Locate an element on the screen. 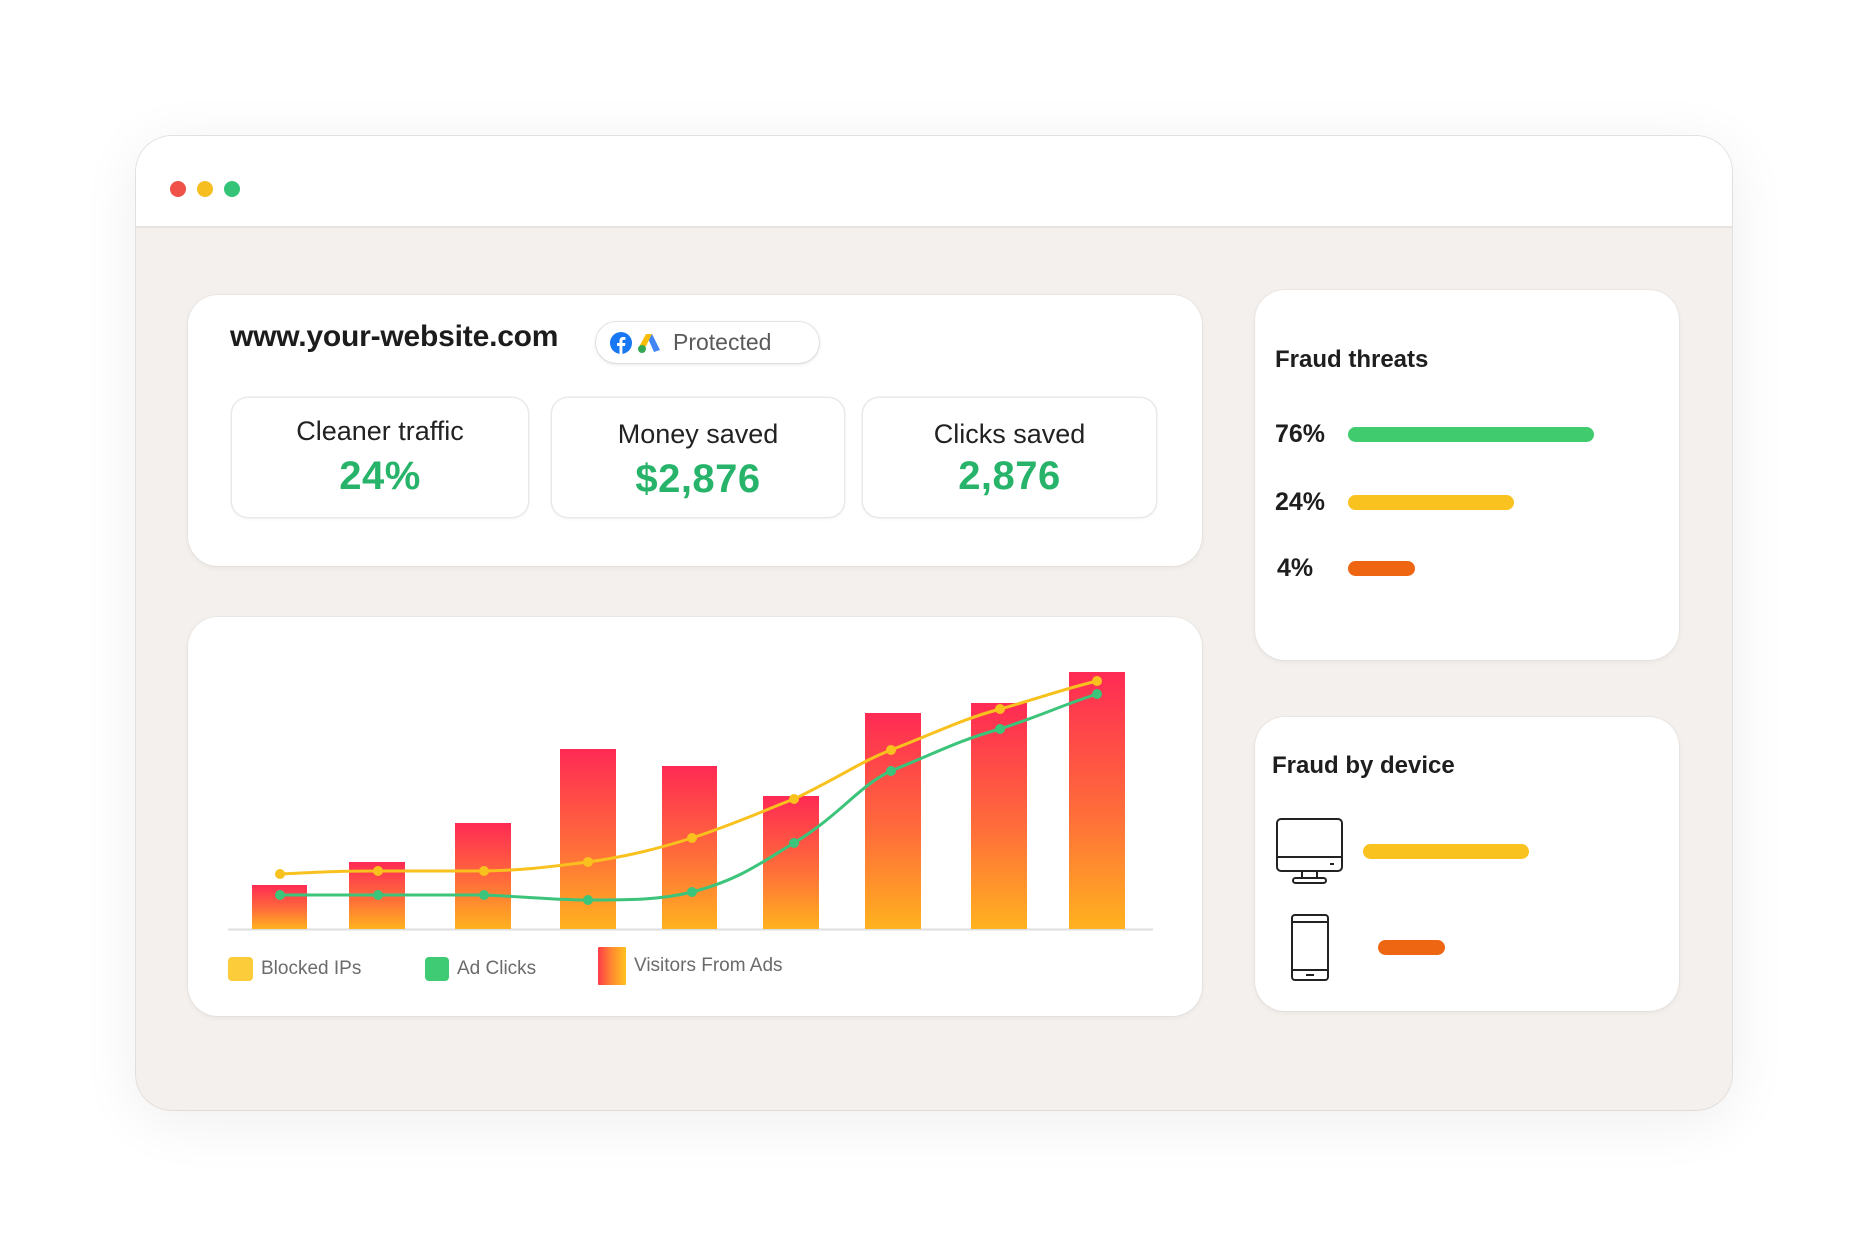 The height and width of the screenshot is (1246, 1869). stat-card-cleaner-traffic: Cleaner traffic 24% is located at coordinates (380, 457).